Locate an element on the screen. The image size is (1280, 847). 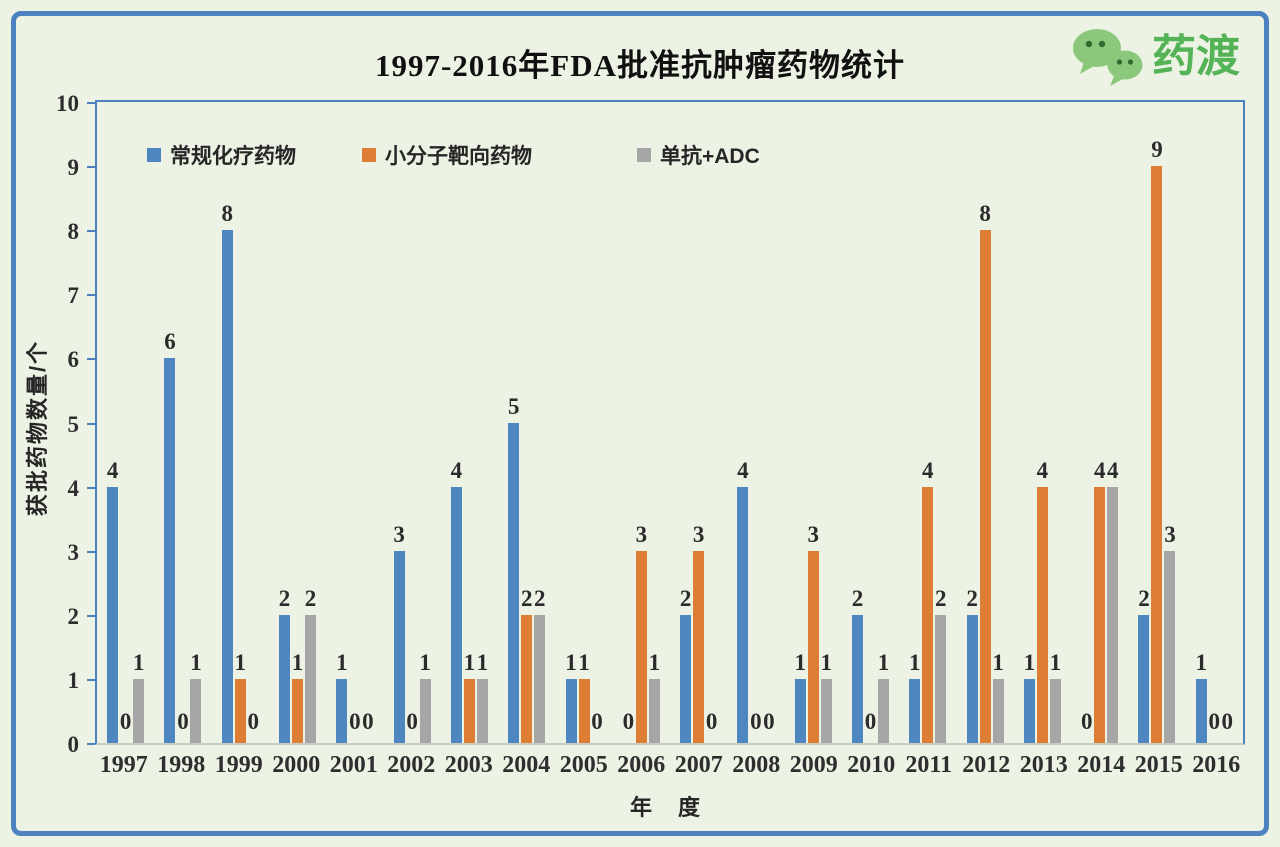
yaodu-logo: 药渡 is located at coordinates (1155, 57).